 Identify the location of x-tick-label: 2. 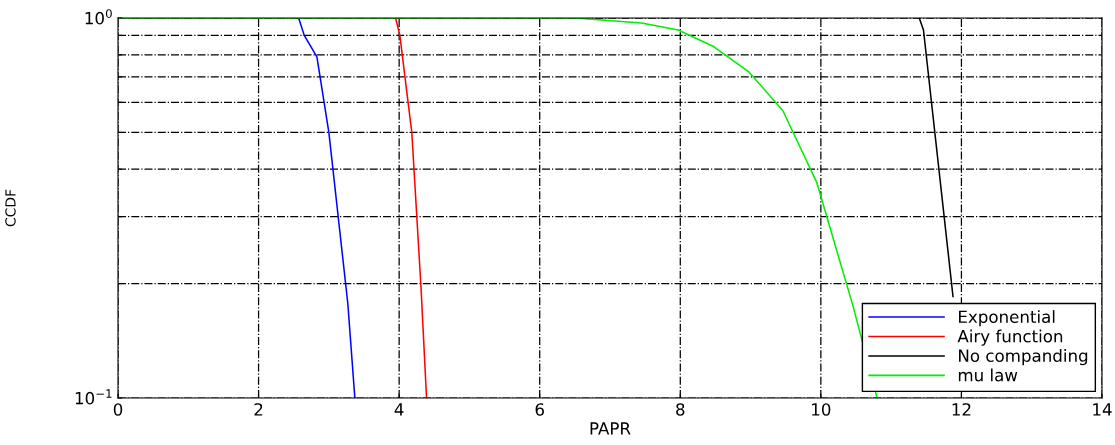
(258, 409).